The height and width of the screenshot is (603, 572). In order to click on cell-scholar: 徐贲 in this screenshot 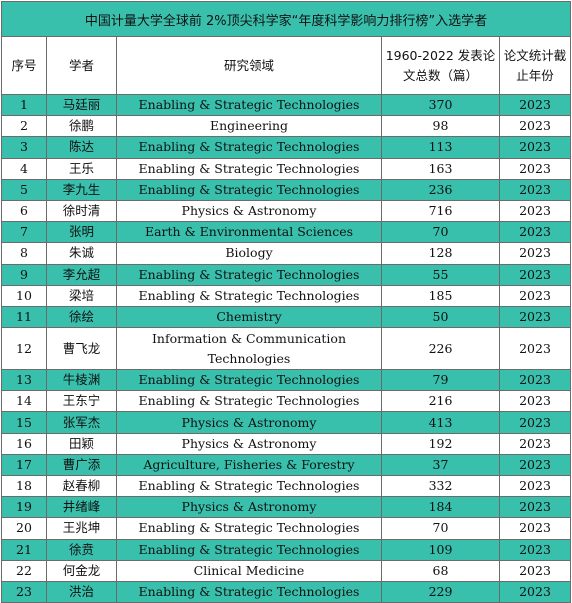, I will do `click(81, 549)`.